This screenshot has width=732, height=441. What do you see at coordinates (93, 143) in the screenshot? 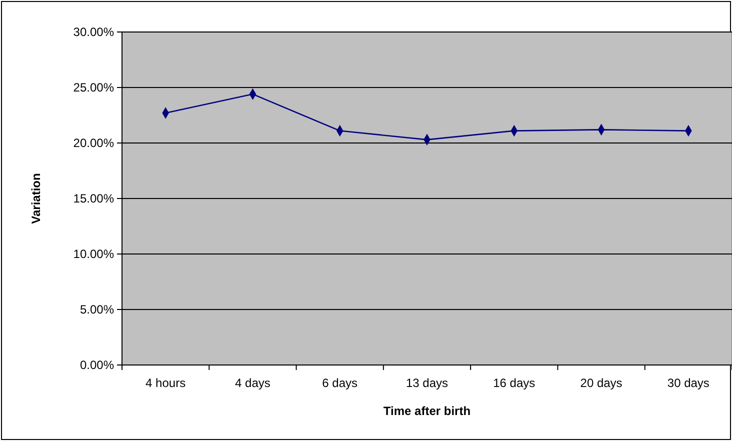
I see `y-tick-label: 20.00%` at bounding box center [93, 143].